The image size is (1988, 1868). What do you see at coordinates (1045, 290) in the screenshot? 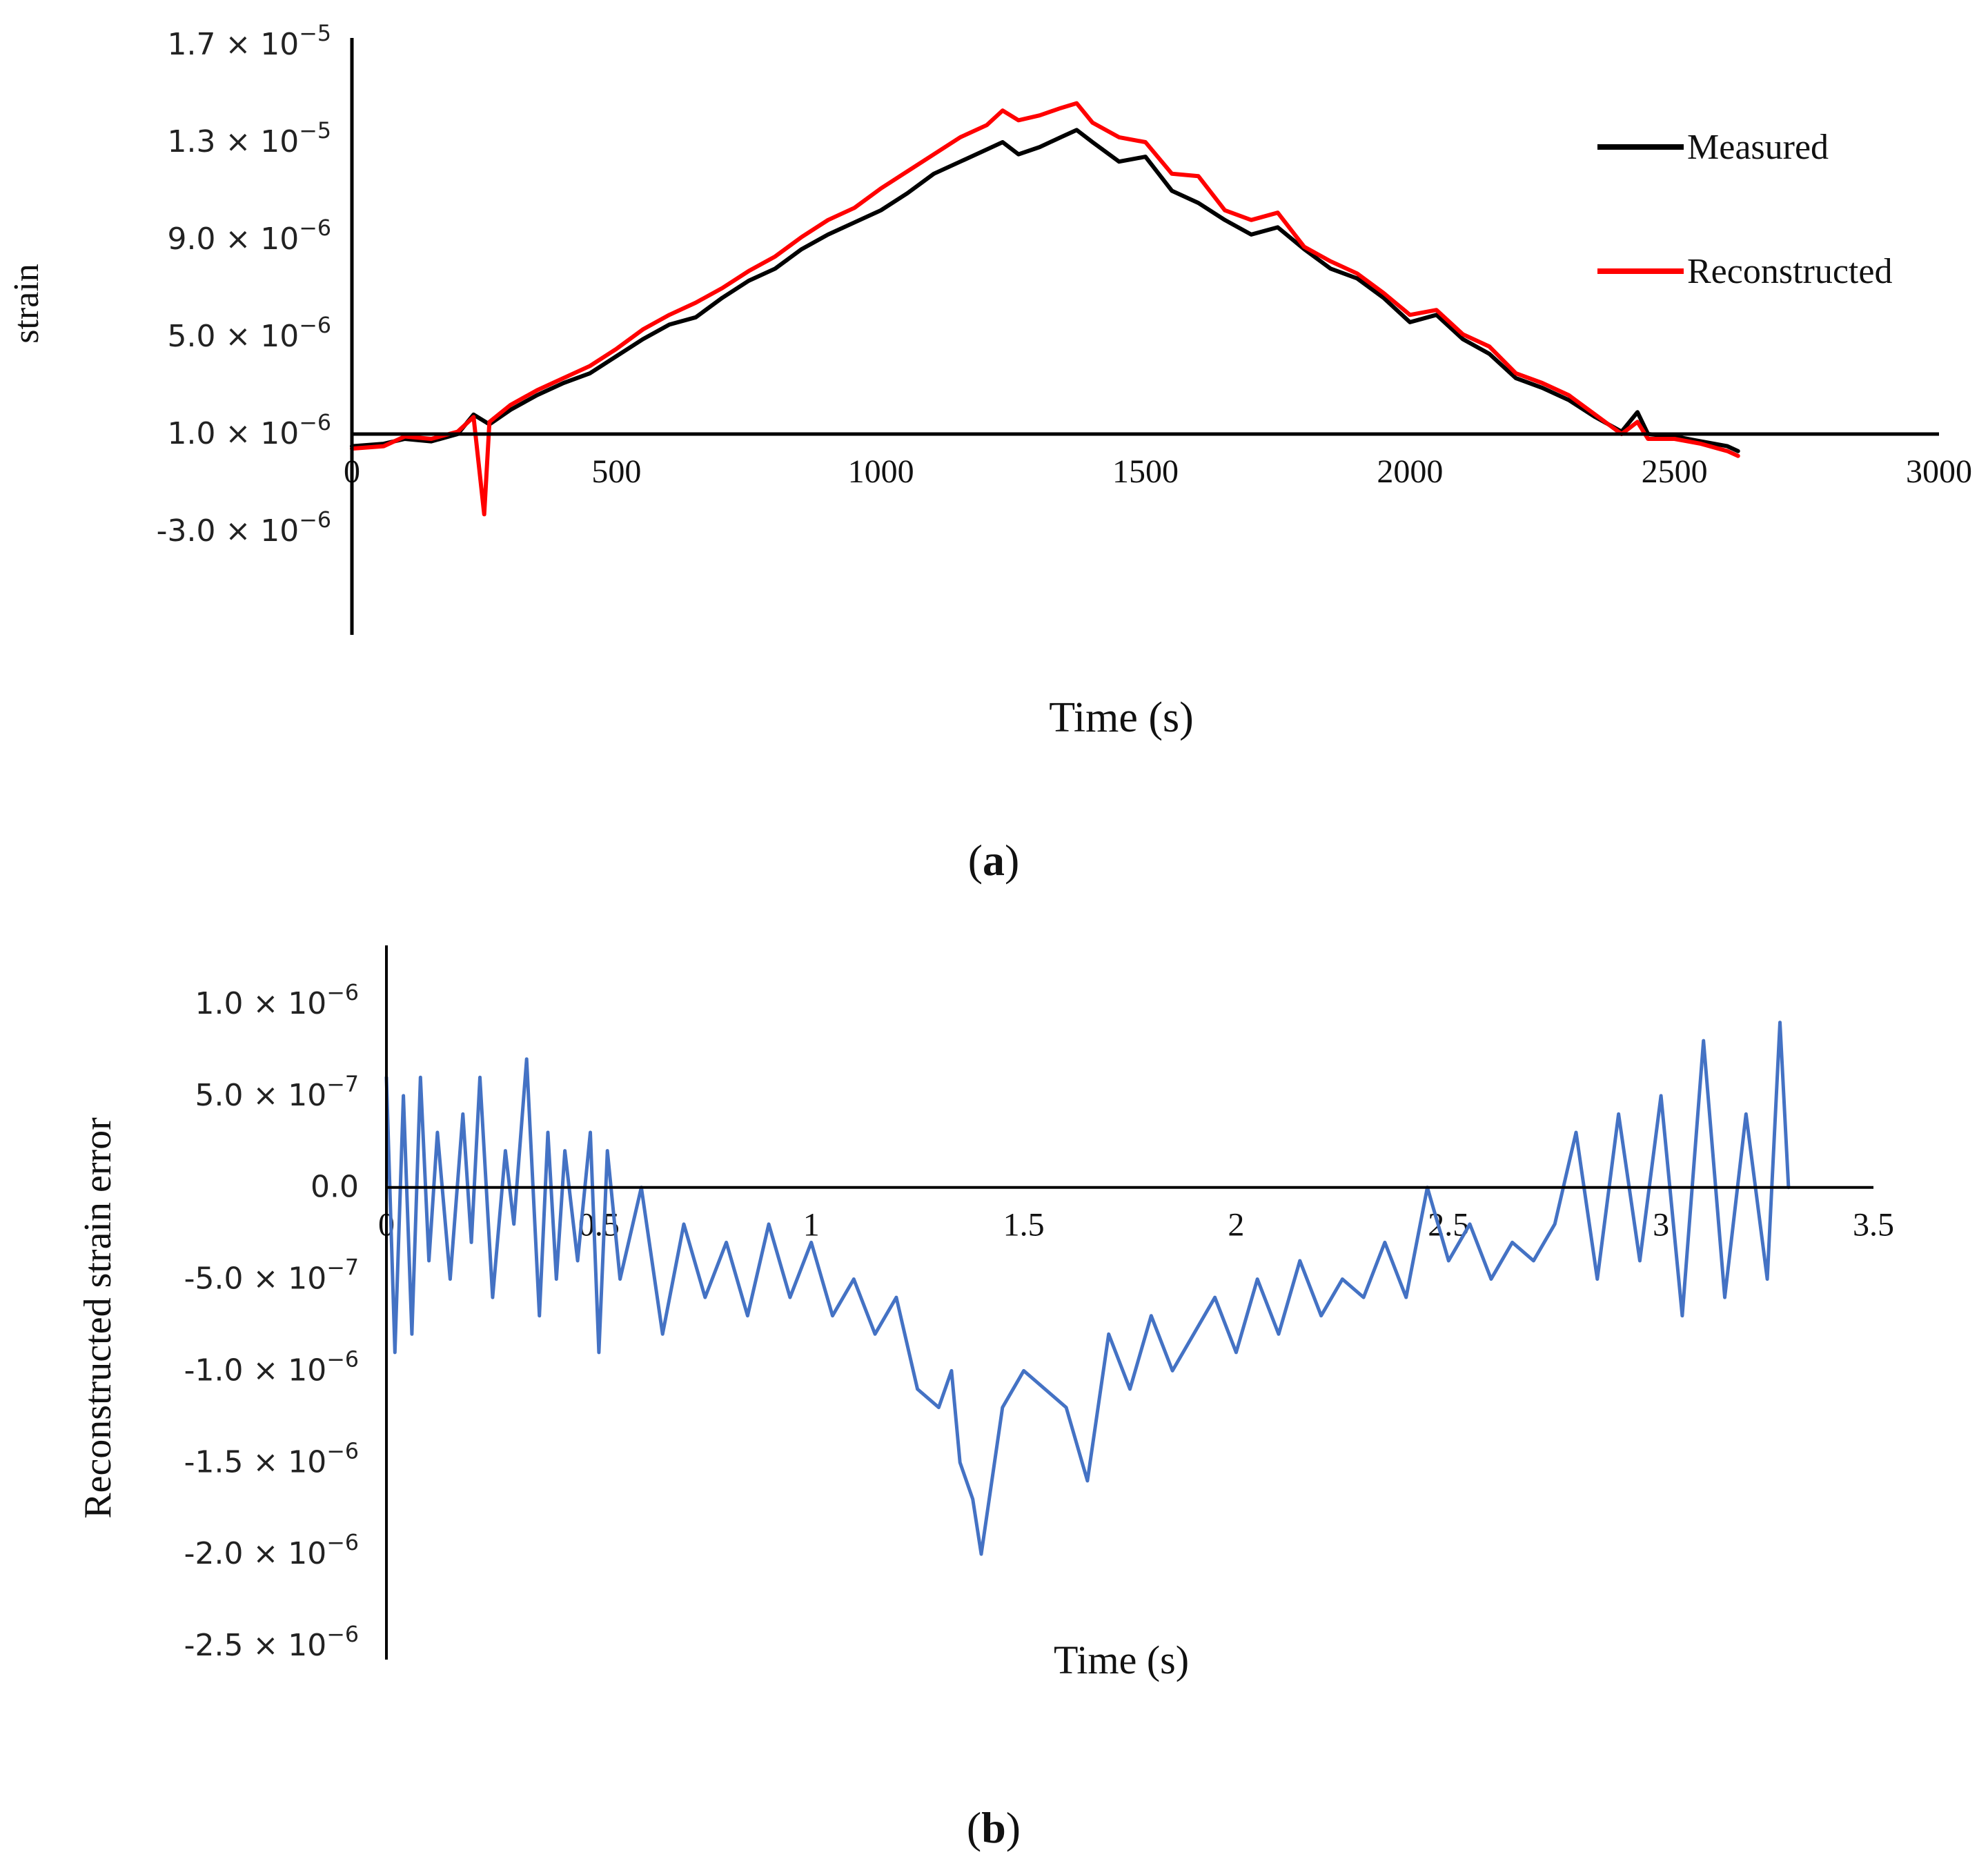
I see `series-line-measured` at bounding box center [1045, 290].